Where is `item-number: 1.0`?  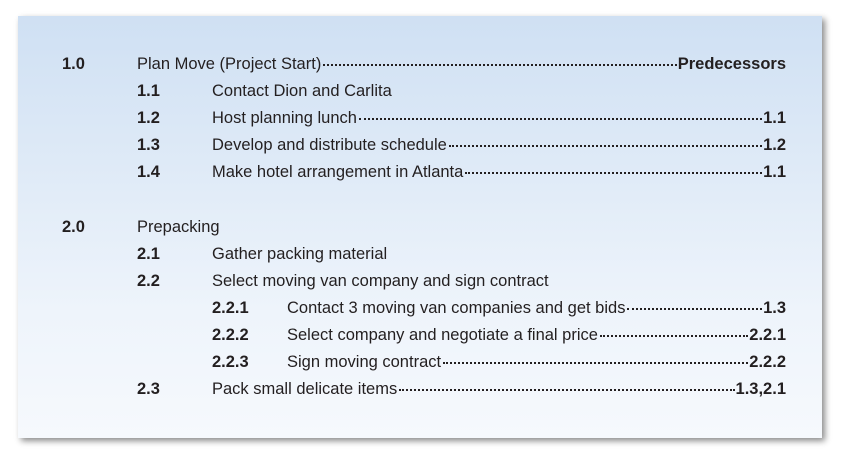
item-number: 1.0 is located at coordinates (73, 64).